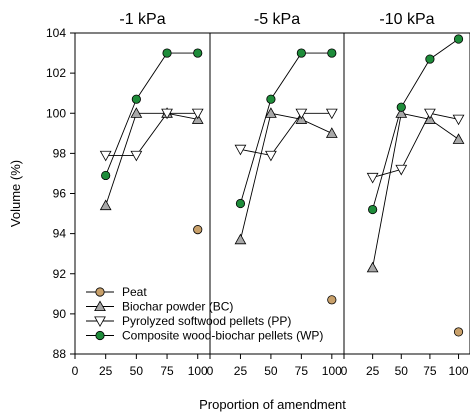 The width and height of the screenshot is (470, 417). I want to click on legend-label-pp: Pyrolyzed softwood pellets (PP), so click(206, 321).